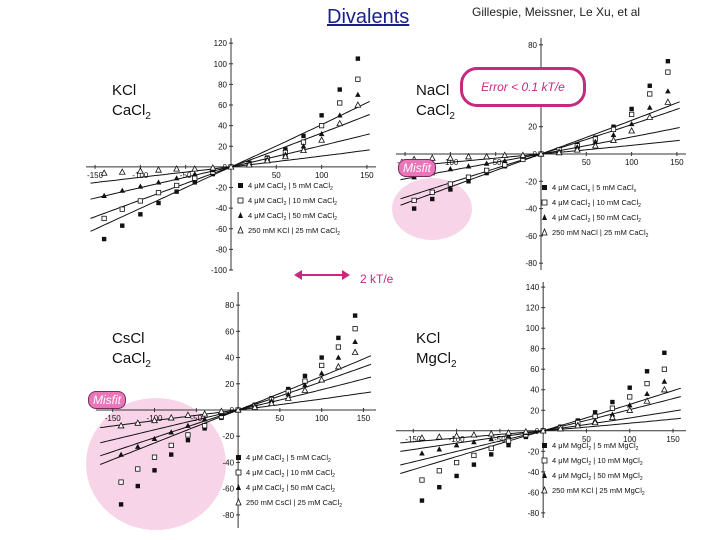 The width and height of the screenshot is (720, 540). I want to click on y-tick-label: -80, so click(221, 249).